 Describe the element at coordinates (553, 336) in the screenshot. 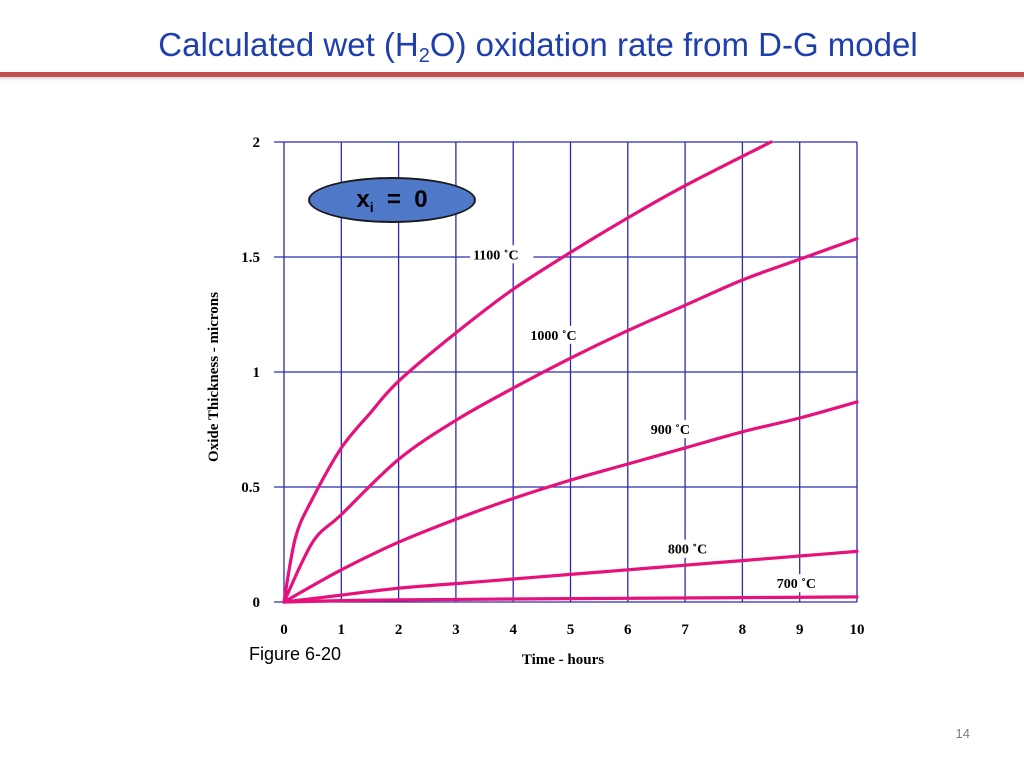

I see `series-label-1: 1000 ˚C` at that location.